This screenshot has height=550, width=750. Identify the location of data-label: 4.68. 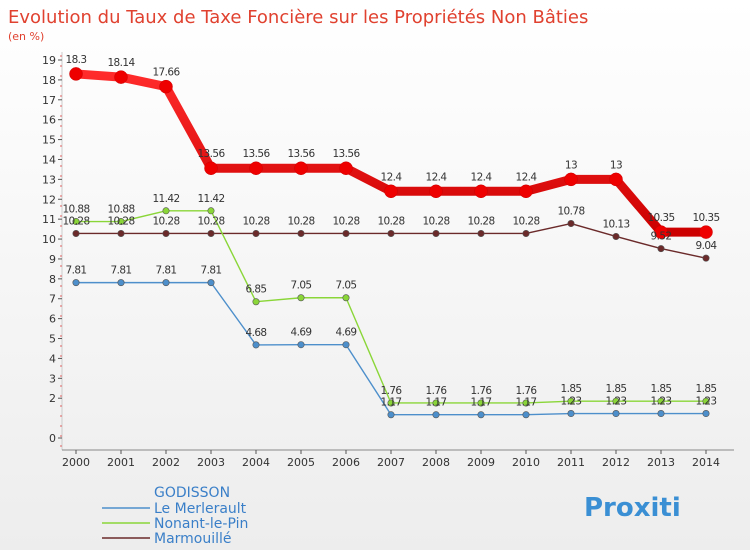
(256, 333).